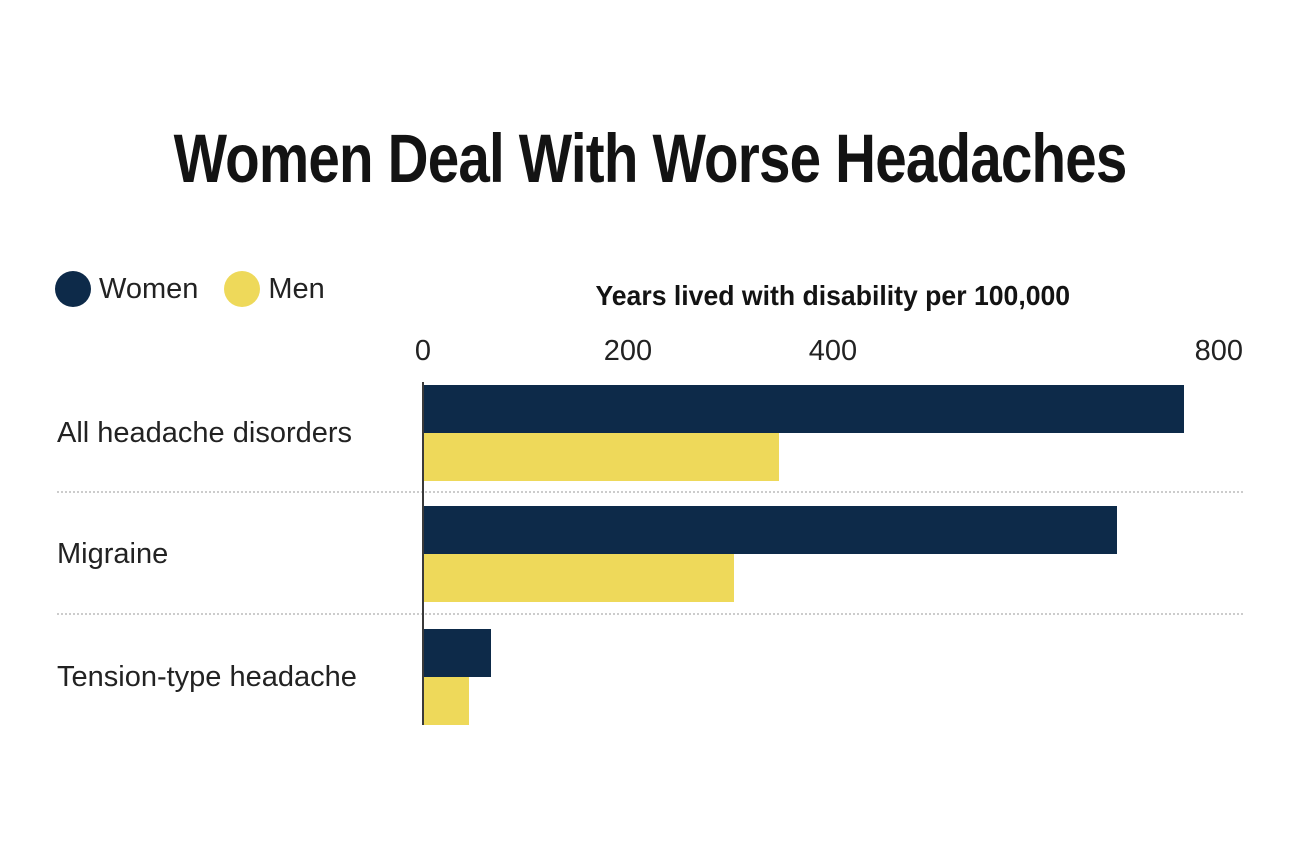 This screenshot has width=1300, height=867. Describe the element at coordinates (423, 553) in the screenshot. I see `y-axis-line` at that location.